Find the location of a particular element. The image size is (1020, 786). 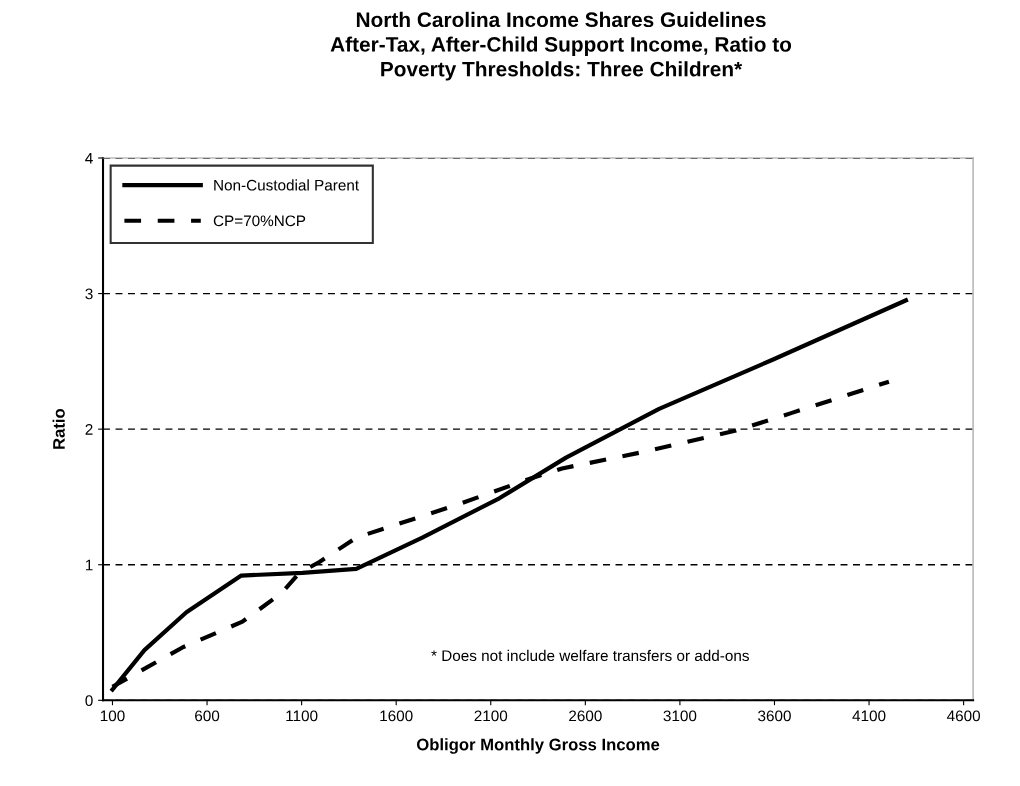

chart-title: North Carolina Income Shares Guidelines After-Tax, After-Child Support Income, Ratio to Poverty Thresholds: Three Children* is located at coordinates (561, 46).